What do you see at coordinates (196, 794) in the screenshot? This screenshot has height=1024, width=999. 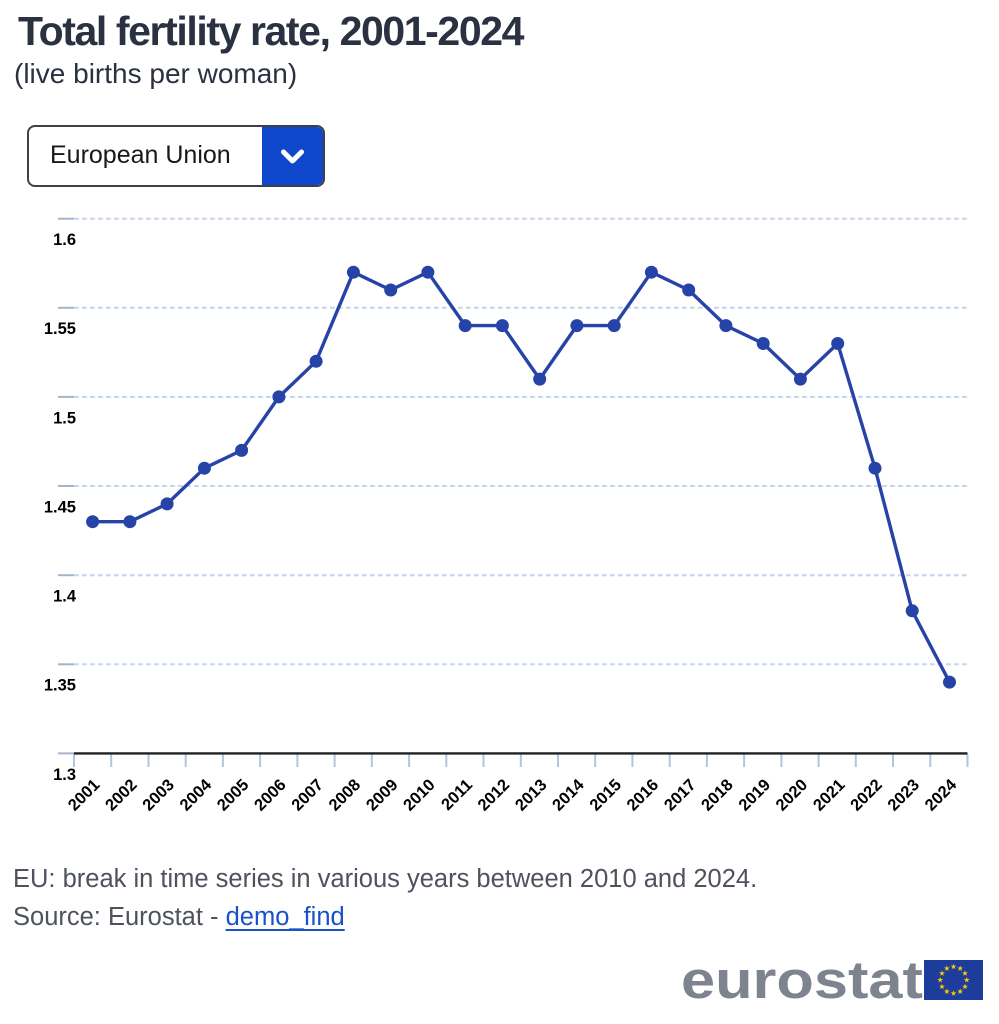 I see `svg-text: 2004` at bounding box center [196, 794].